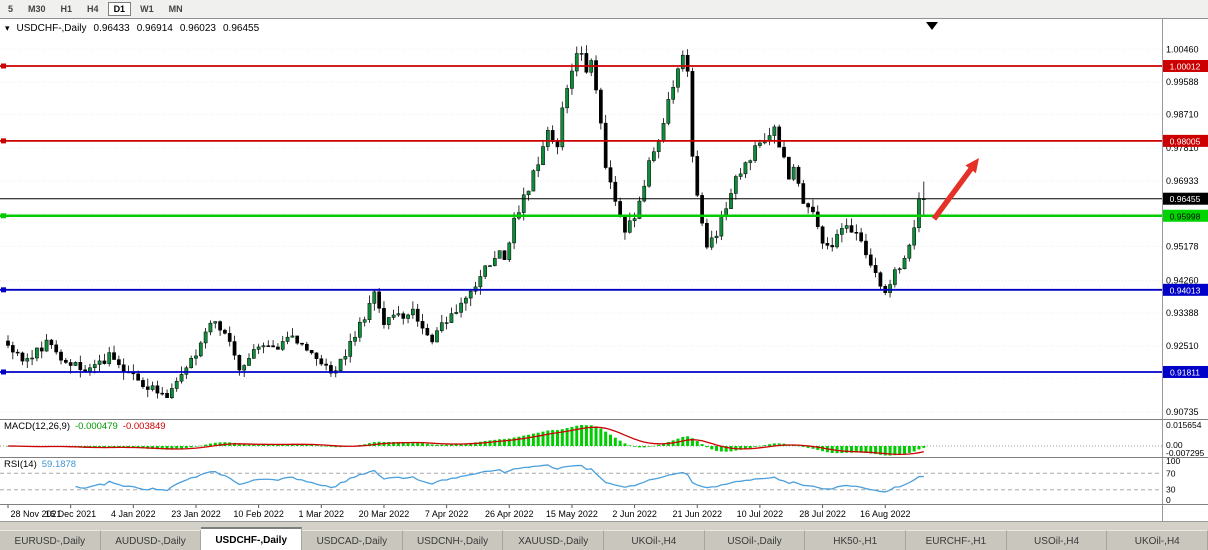 The width and height of the screenshot is (1208, 550). What do you see at coordinates (1182, 246) in the screenshot?
I see `price-axis-label: 0.95178` at bounding box center [1182, 246].